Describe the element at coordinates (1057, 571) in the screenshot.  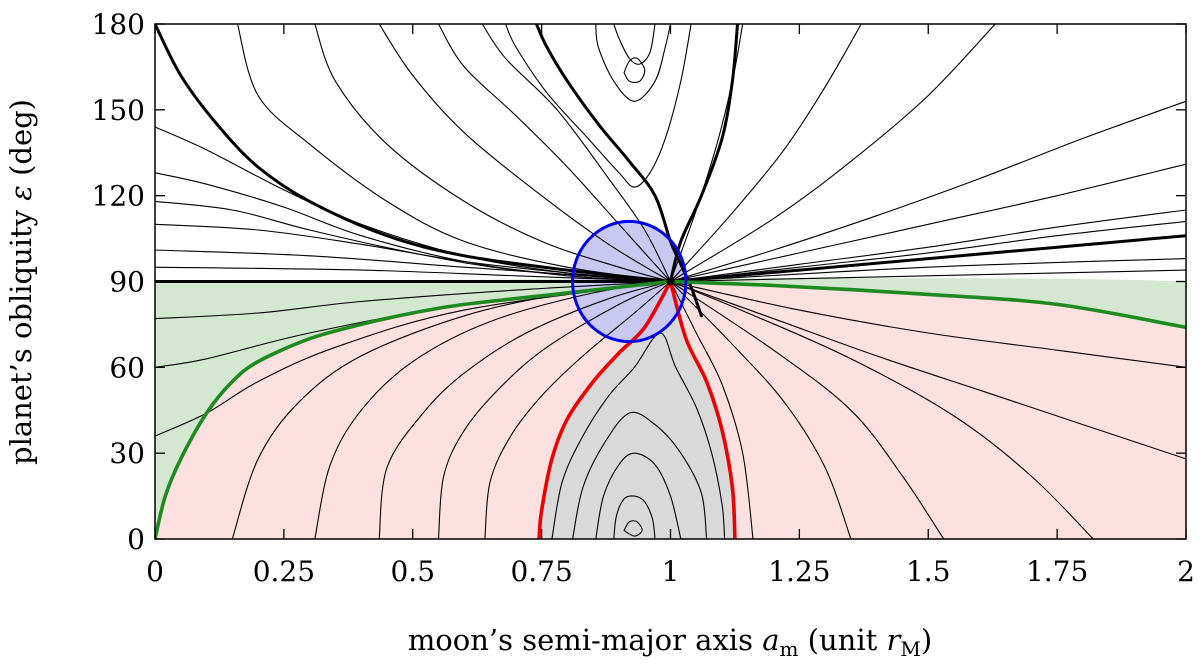
I see `x-tick-label: 1.75` at that location.